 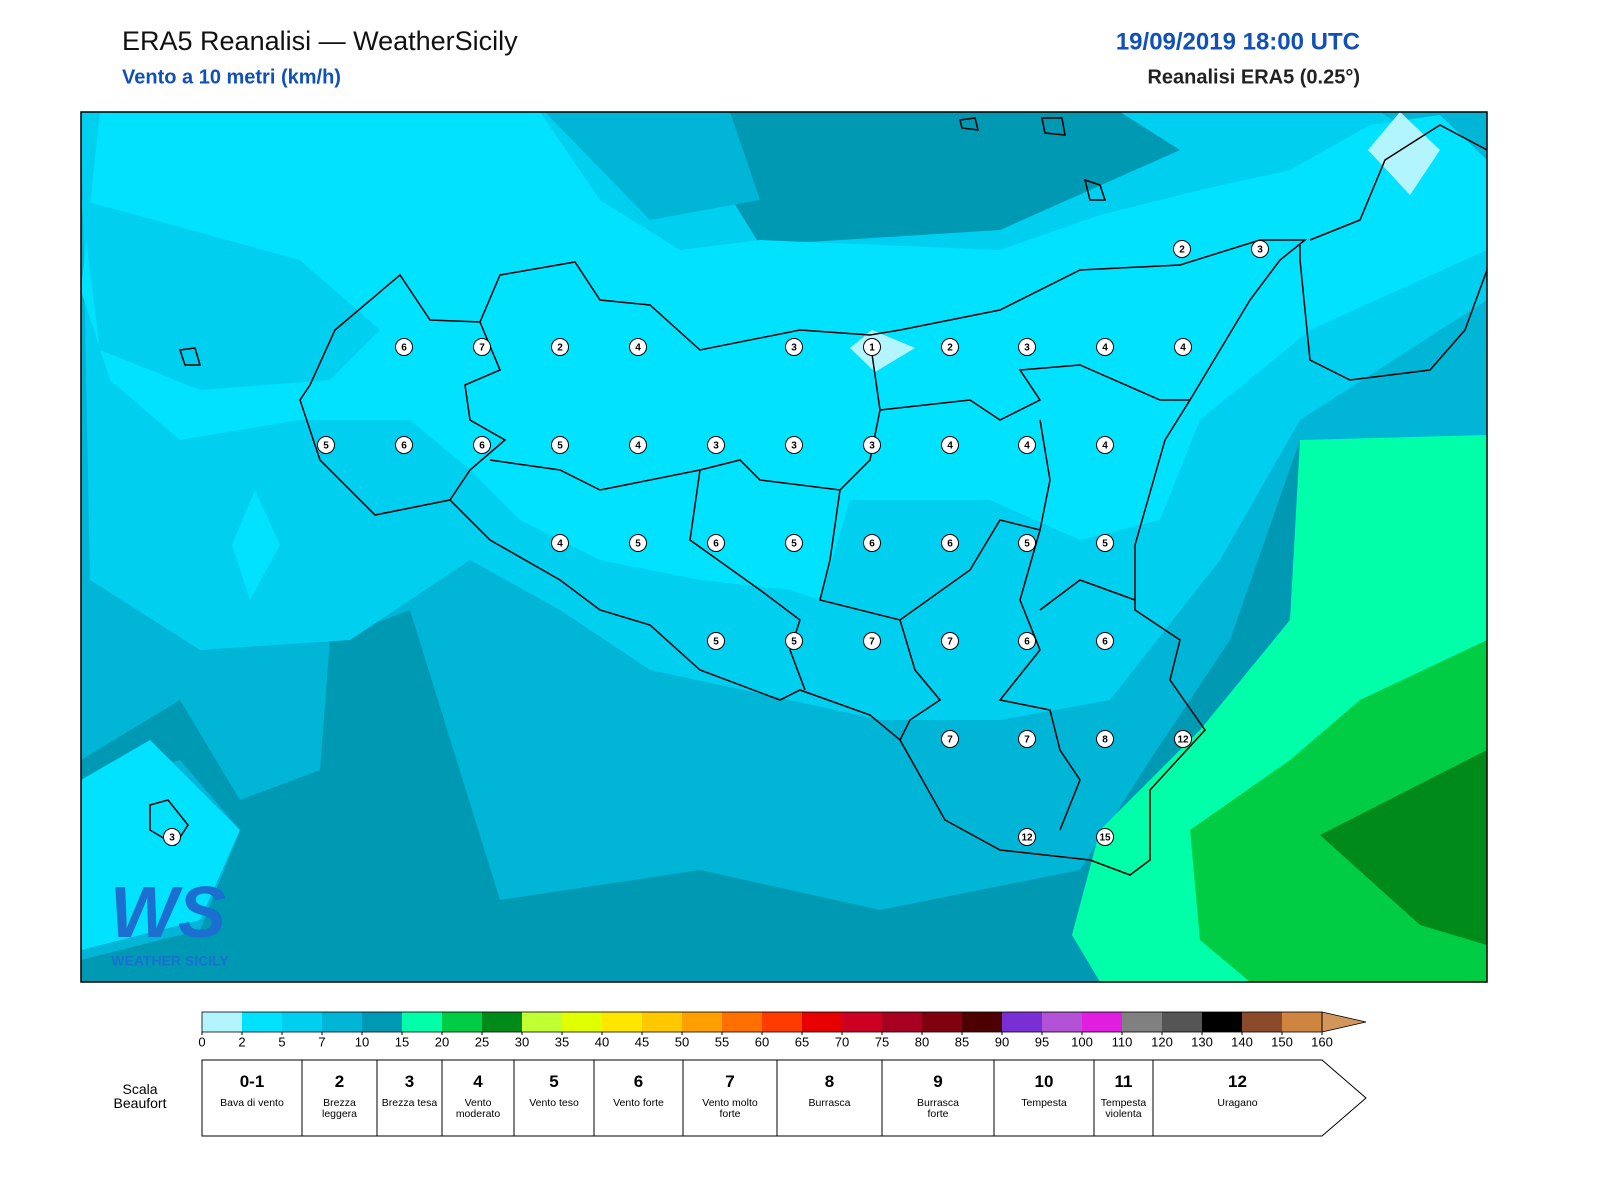 I want to click on colorbar-tick-label: 80, so click(x=922, y=1041).